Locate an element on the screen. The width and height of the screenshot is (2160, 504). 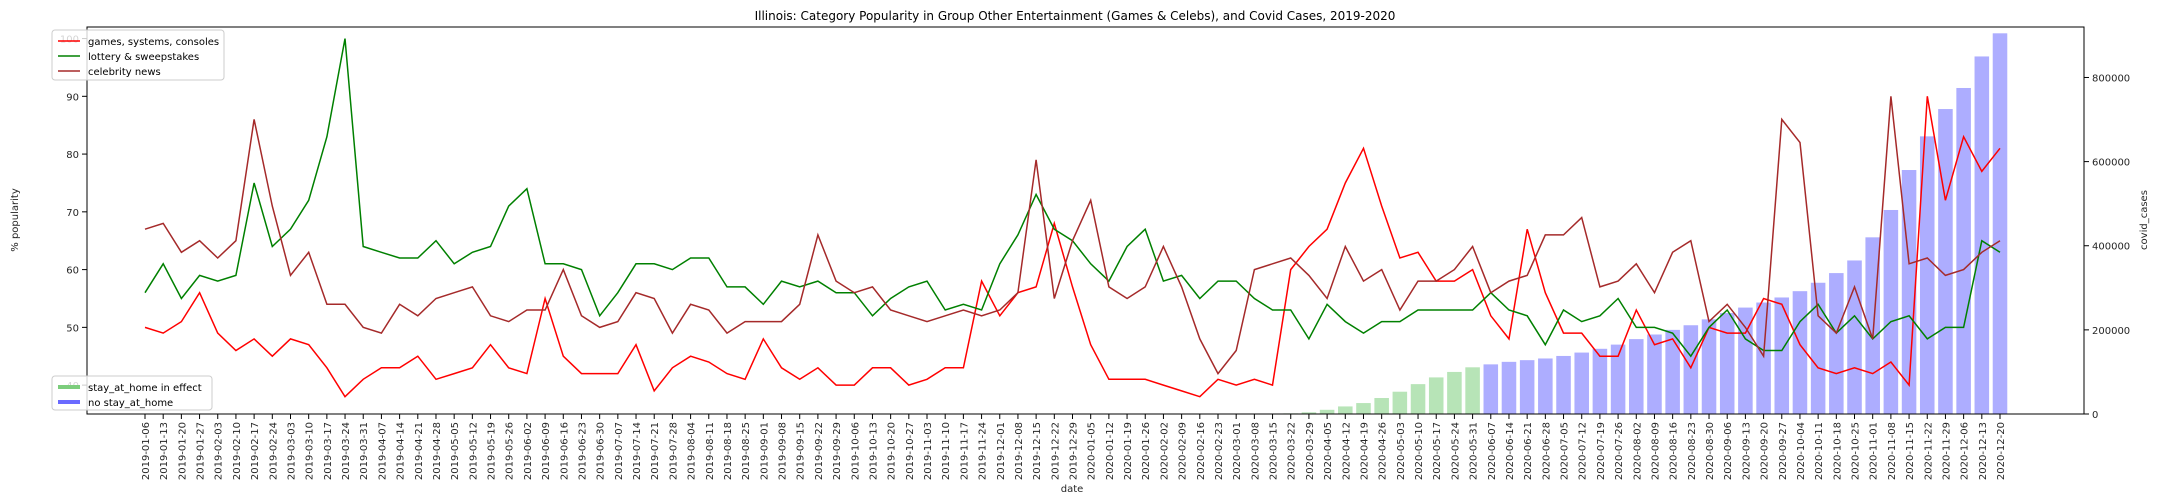
x-tick-label: 2020-06-07 is located at coordinates (1492, 451).